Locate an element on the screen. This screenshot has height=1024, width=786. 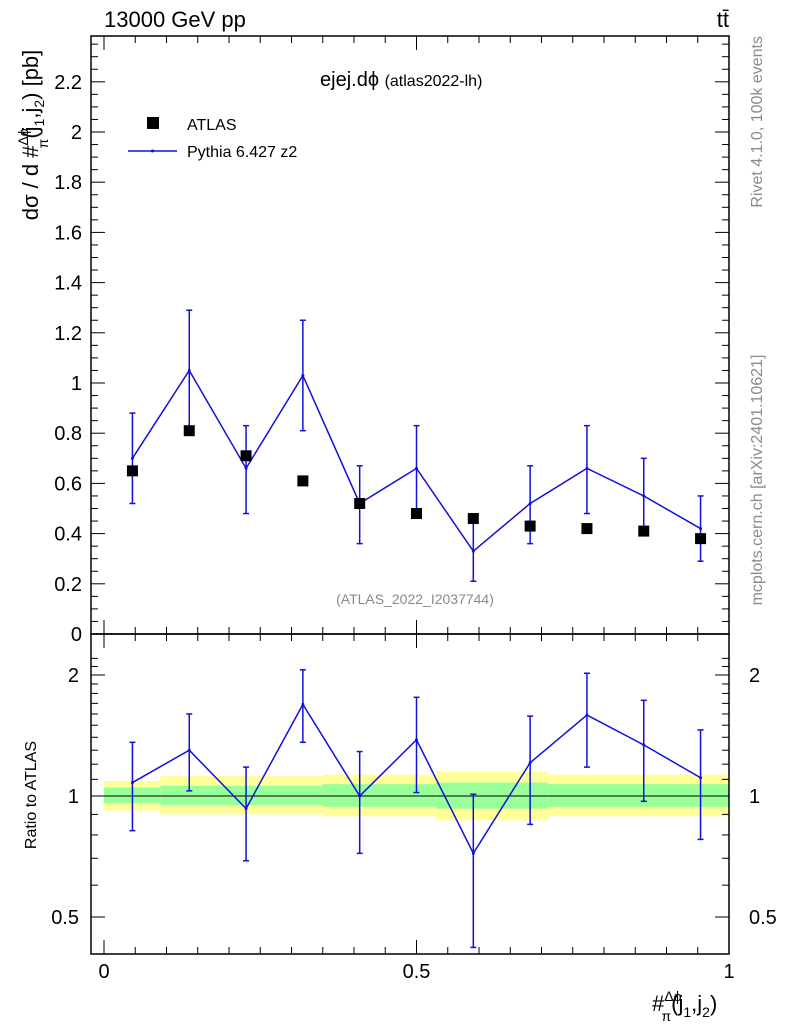
legend-mc-label: Pythia 6.427 z2 is located at coordinates (242, 152).